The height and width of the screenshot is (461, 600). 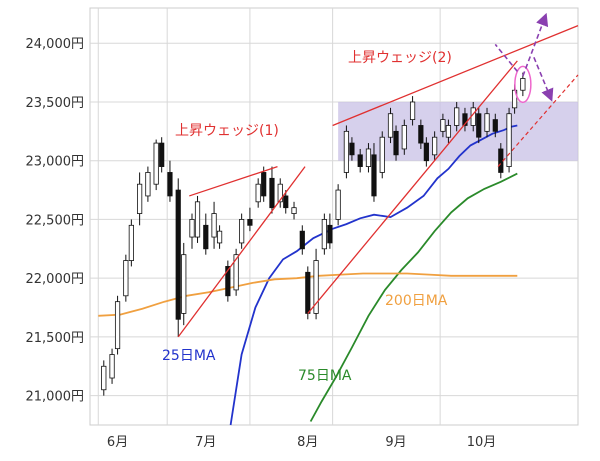 I want to click on x-tick-label: 8月, so click(x=307, y=442).